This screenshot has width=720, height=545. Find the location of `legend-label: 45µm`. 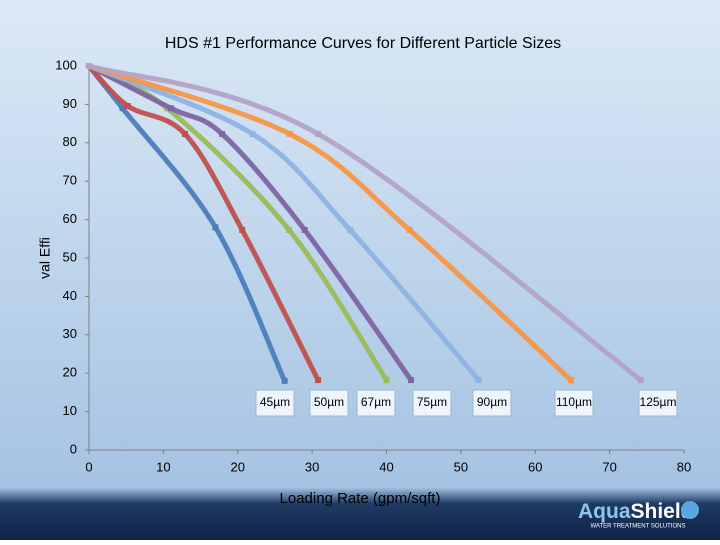

legend-label: 45µm is located at coordinates (275, 402).